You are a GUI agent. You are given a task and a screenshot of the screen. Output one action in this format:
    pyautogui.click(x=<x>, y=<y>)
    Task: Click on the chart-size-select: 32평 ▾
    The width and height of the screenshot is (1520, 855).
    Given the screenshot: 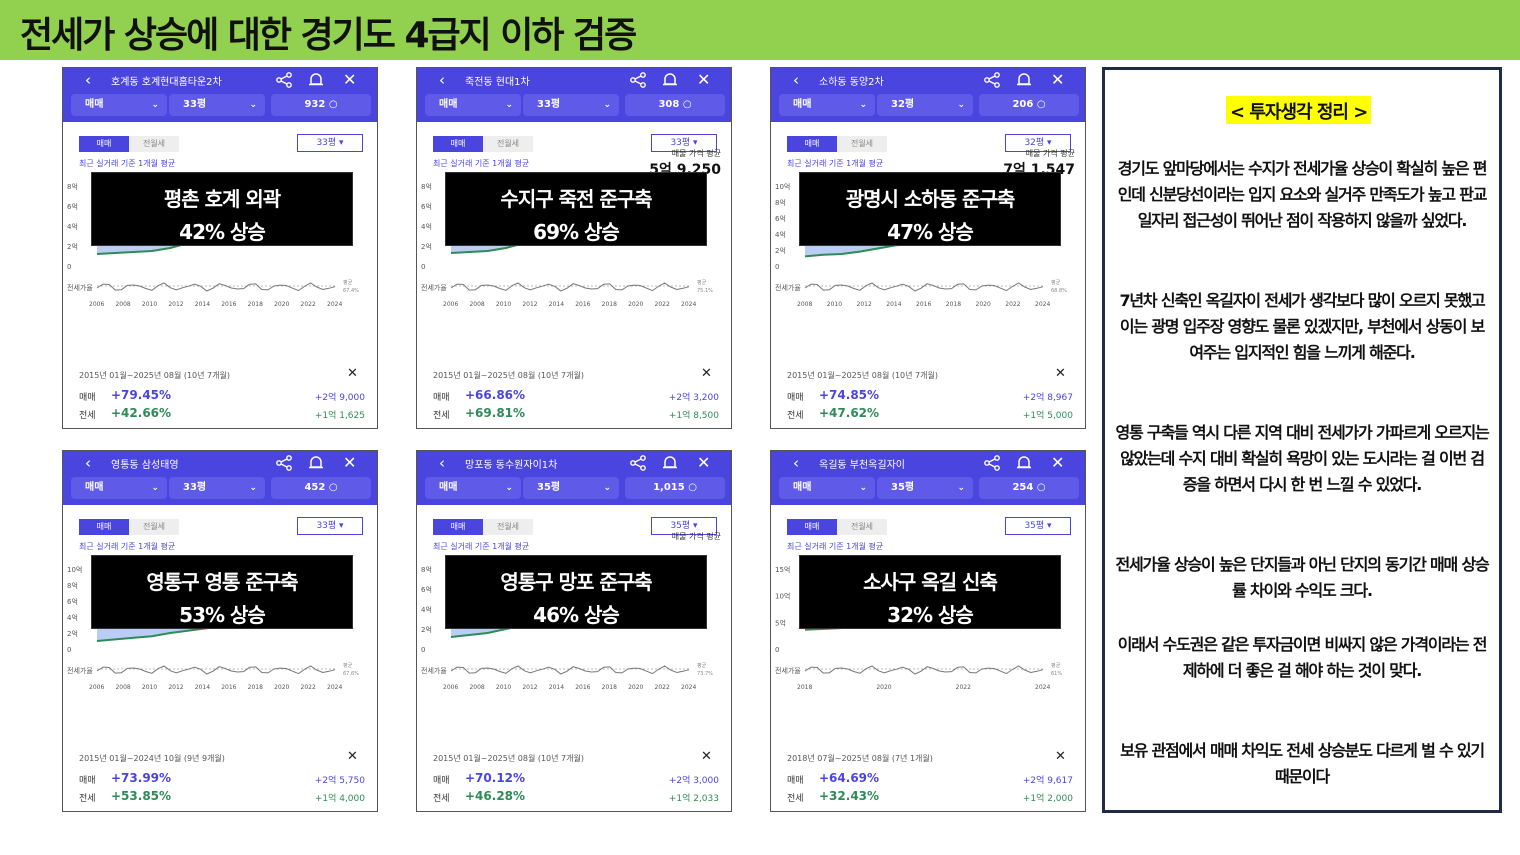 What is the action you would take?
    pyautogui.click(x=1038, y=143)
    